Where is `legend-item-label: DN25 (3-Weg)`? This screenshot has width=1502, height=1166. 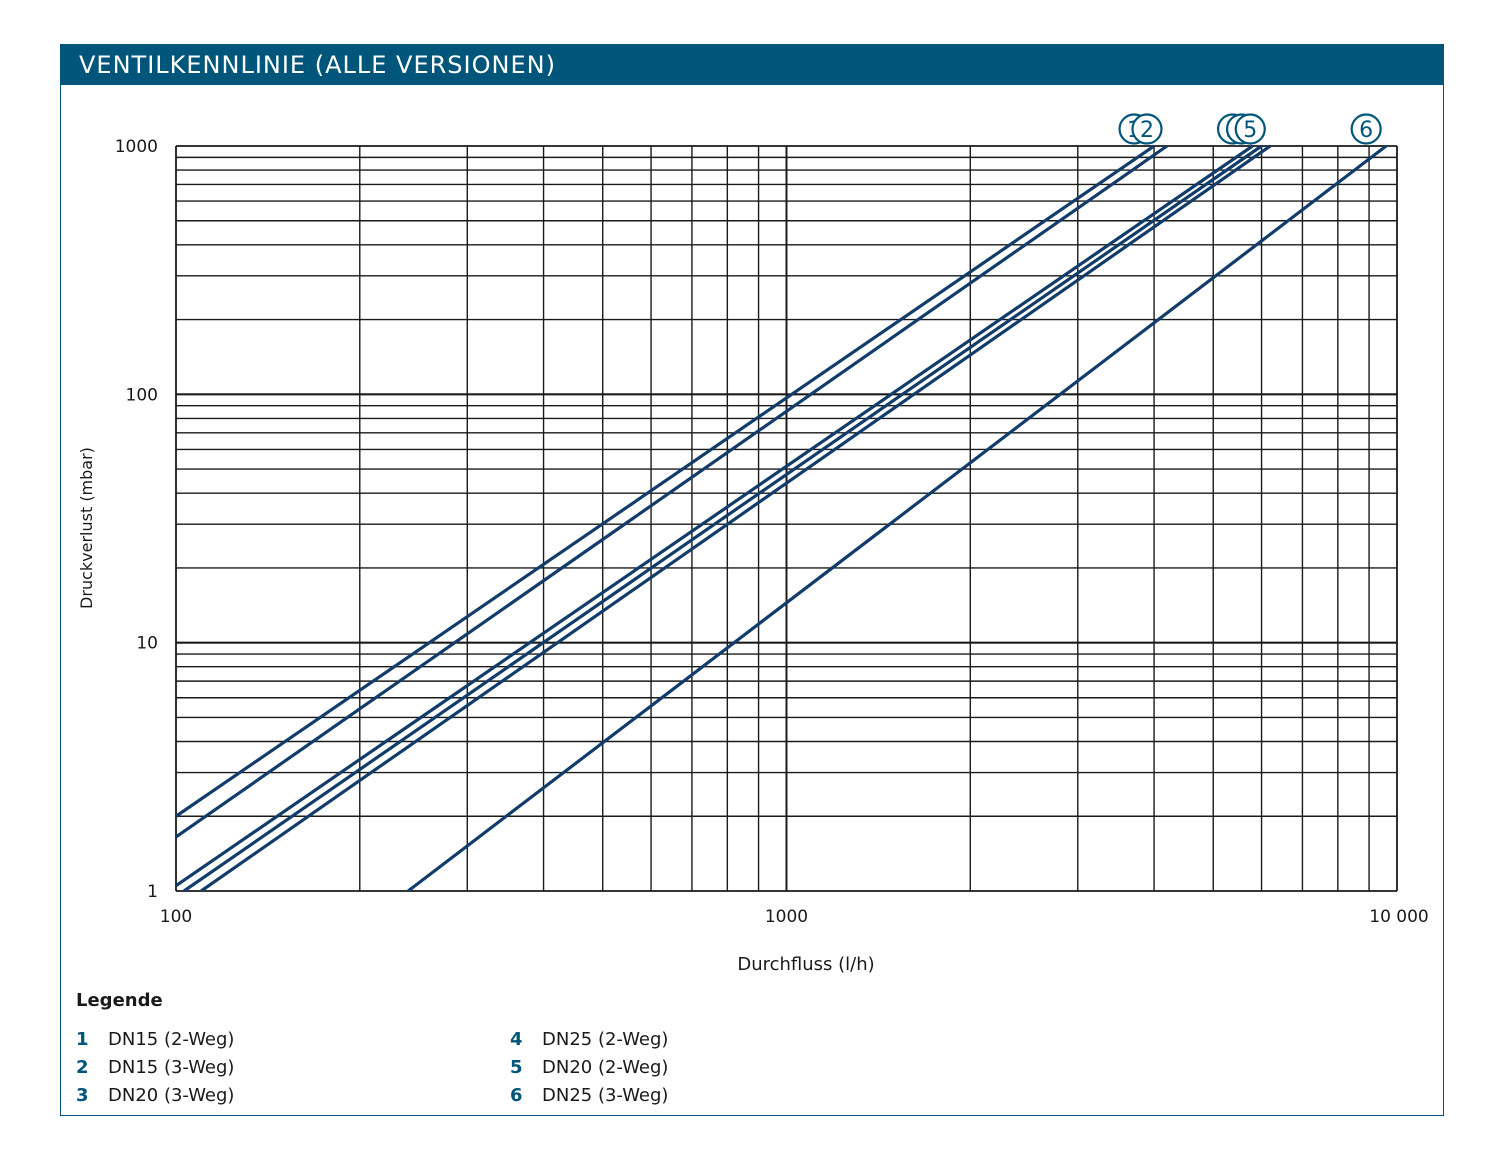 legend-item-label: DN25 (3-Weg) is located at coordinates (605, 1095).